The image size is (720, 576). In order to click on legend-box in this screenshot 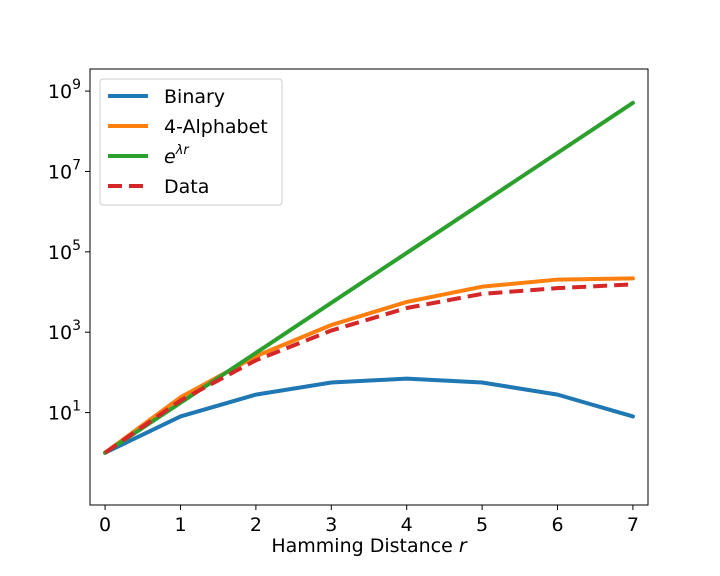, I will do `click(191, 142)`.